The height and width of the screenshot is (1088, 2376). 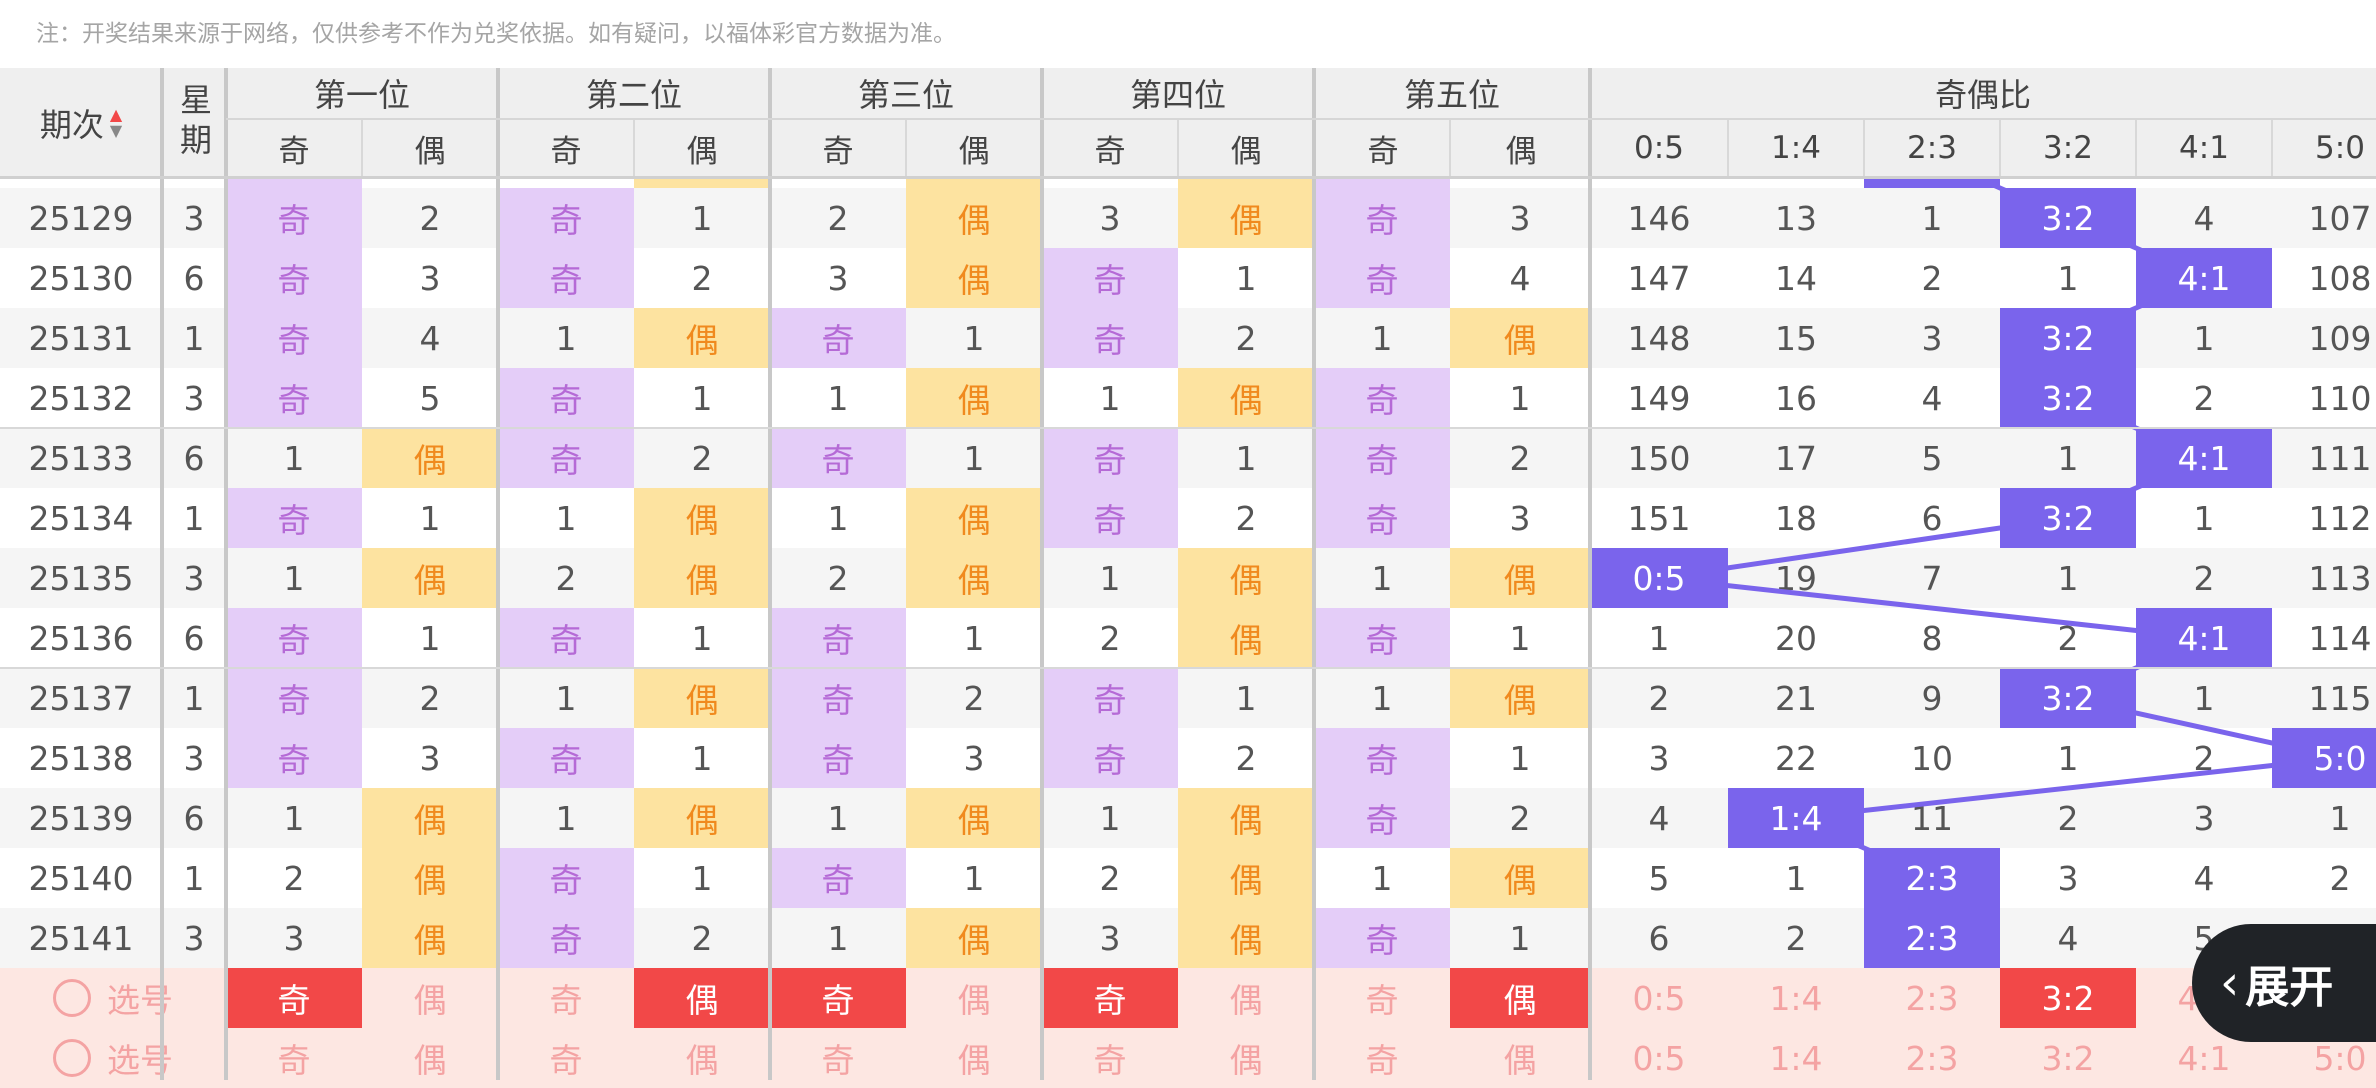 I want to click on week-header: 星期, so click(x=194, y=123).